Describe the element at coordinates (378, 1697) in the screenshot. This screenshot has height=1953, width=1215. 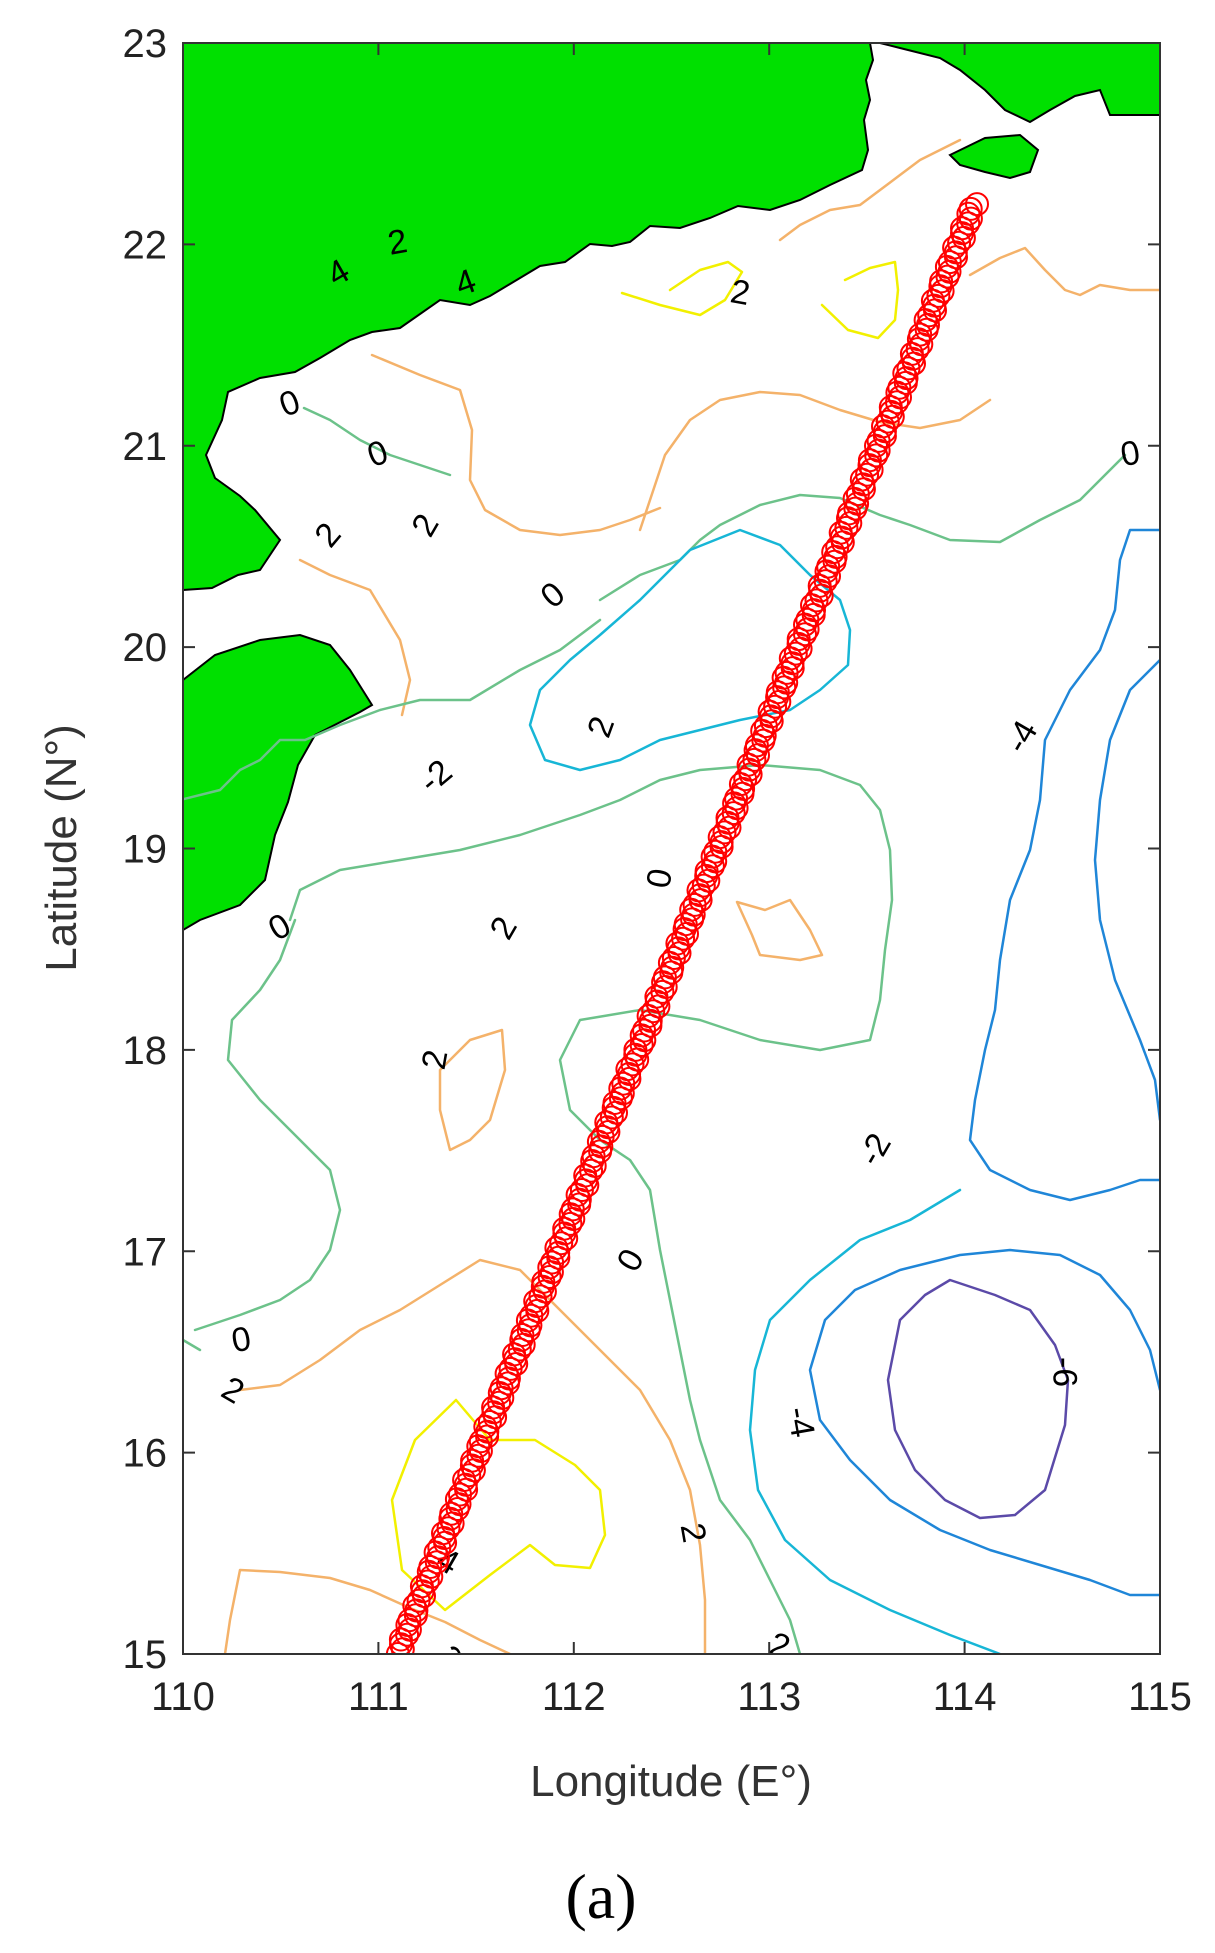
I see `x-tick-label: 111` at that location.